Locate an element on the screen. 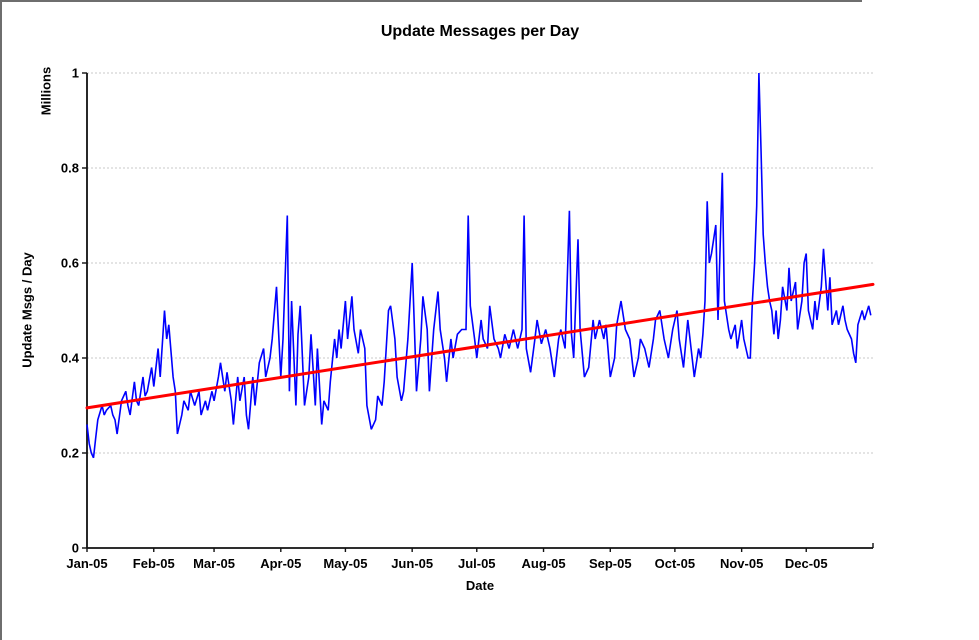 This screenshot has height=640, width=979. y-tick-label: 0.4 is located at coordinates (70, 358).